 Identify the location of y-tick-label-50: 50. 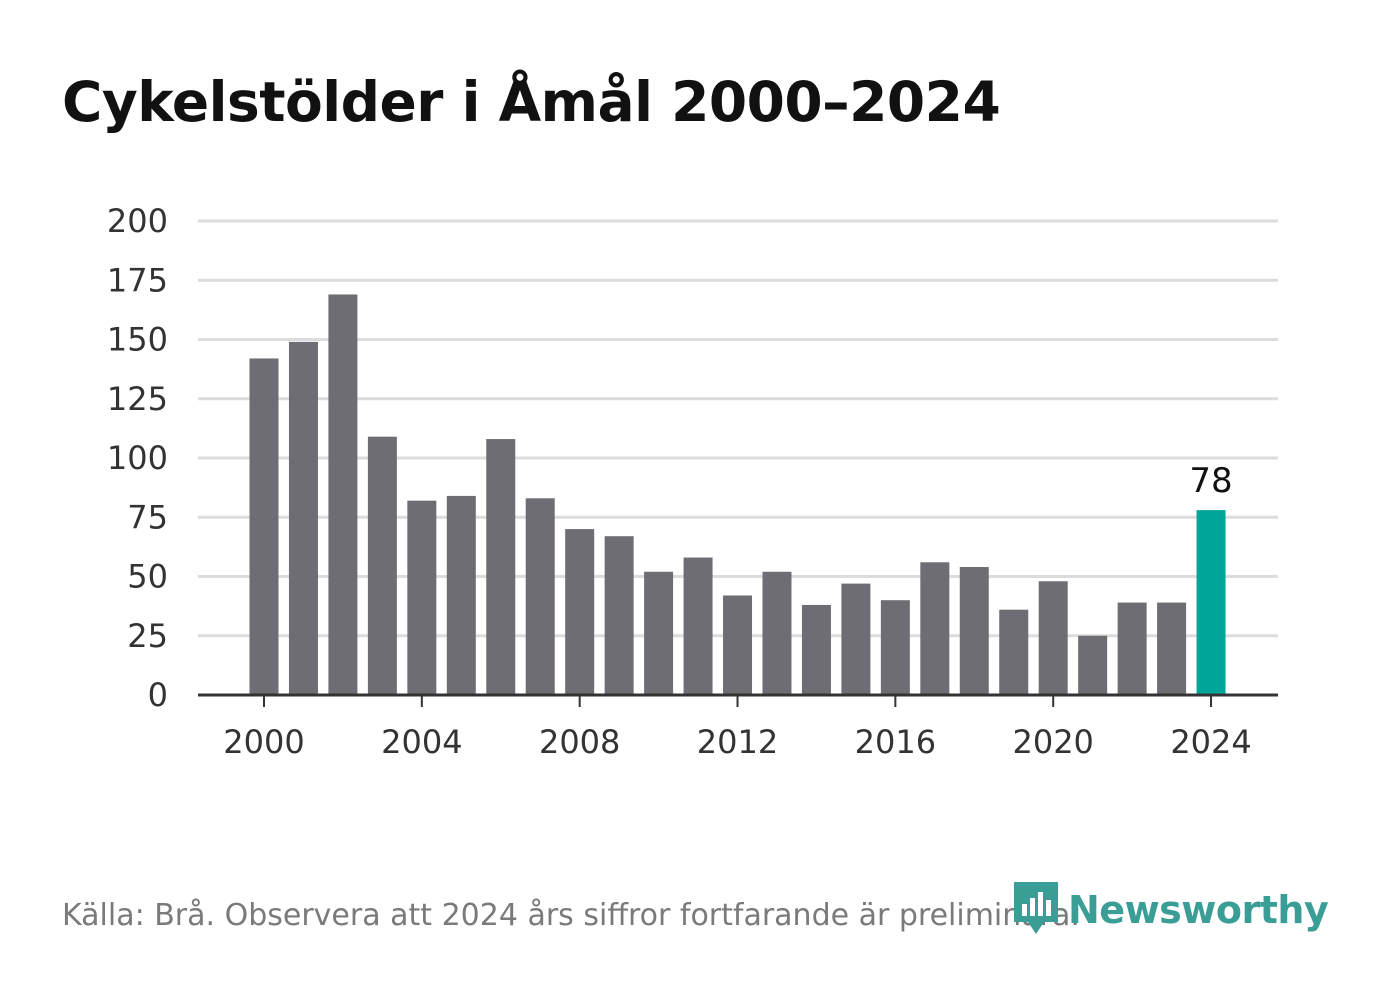
(147, 577).